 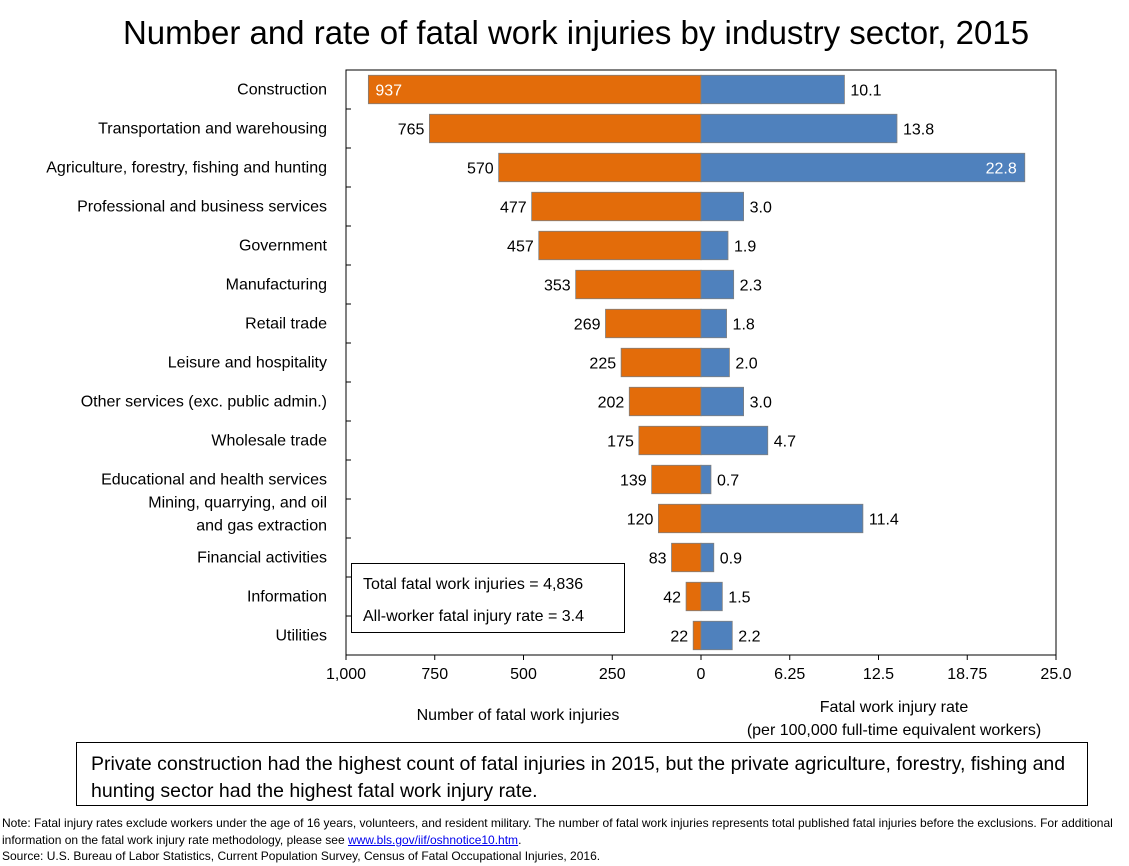 I want to click on x-tick-label: 18.75, so click(x=967, y=674).